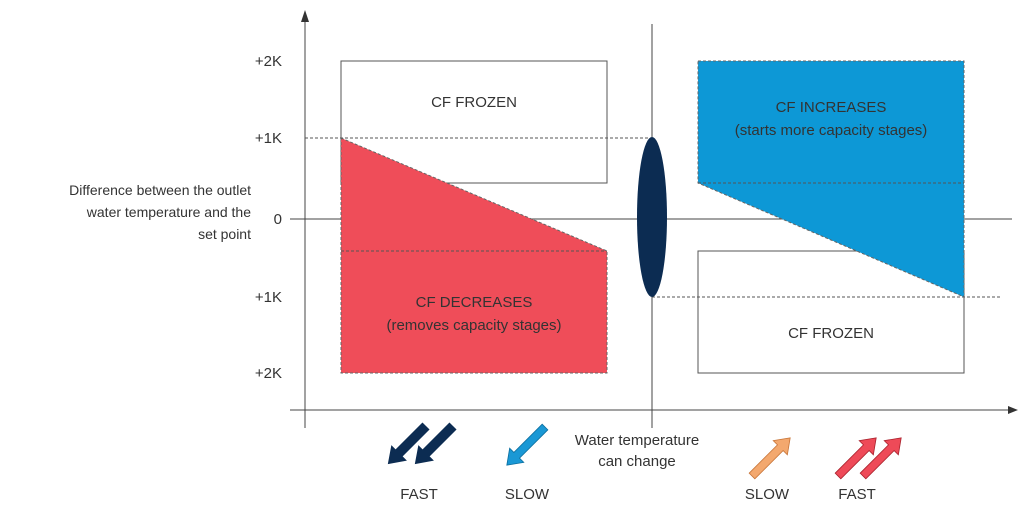 This screenshot has width=1019, height=506. I want to click on cf-frozen-lower-label: CF FROZEN, so click(831, 333).